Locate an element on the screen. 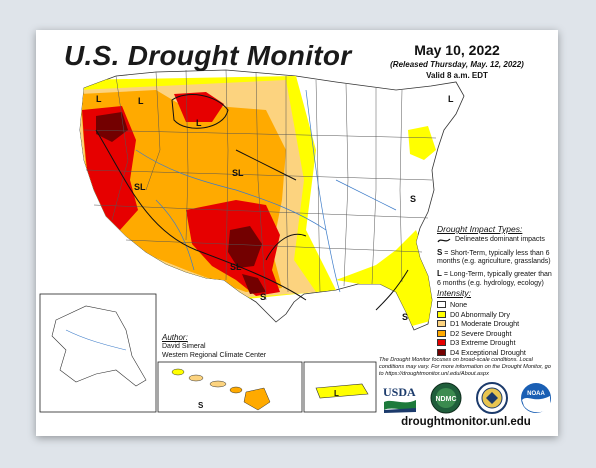 The image size is (596, 468). legend-item-d0: D0 Abnormally Dry is located at coordinates (496, 315).